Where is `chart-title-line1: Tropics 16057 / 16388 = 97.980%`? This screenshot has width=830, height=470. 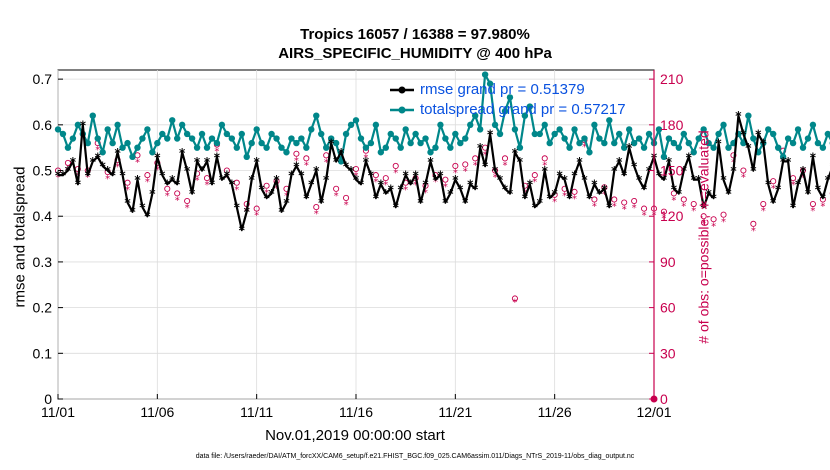
chart-title-line1: Tropics 16057 / 16388 = 97.980% is located at coordinates (415, 34).